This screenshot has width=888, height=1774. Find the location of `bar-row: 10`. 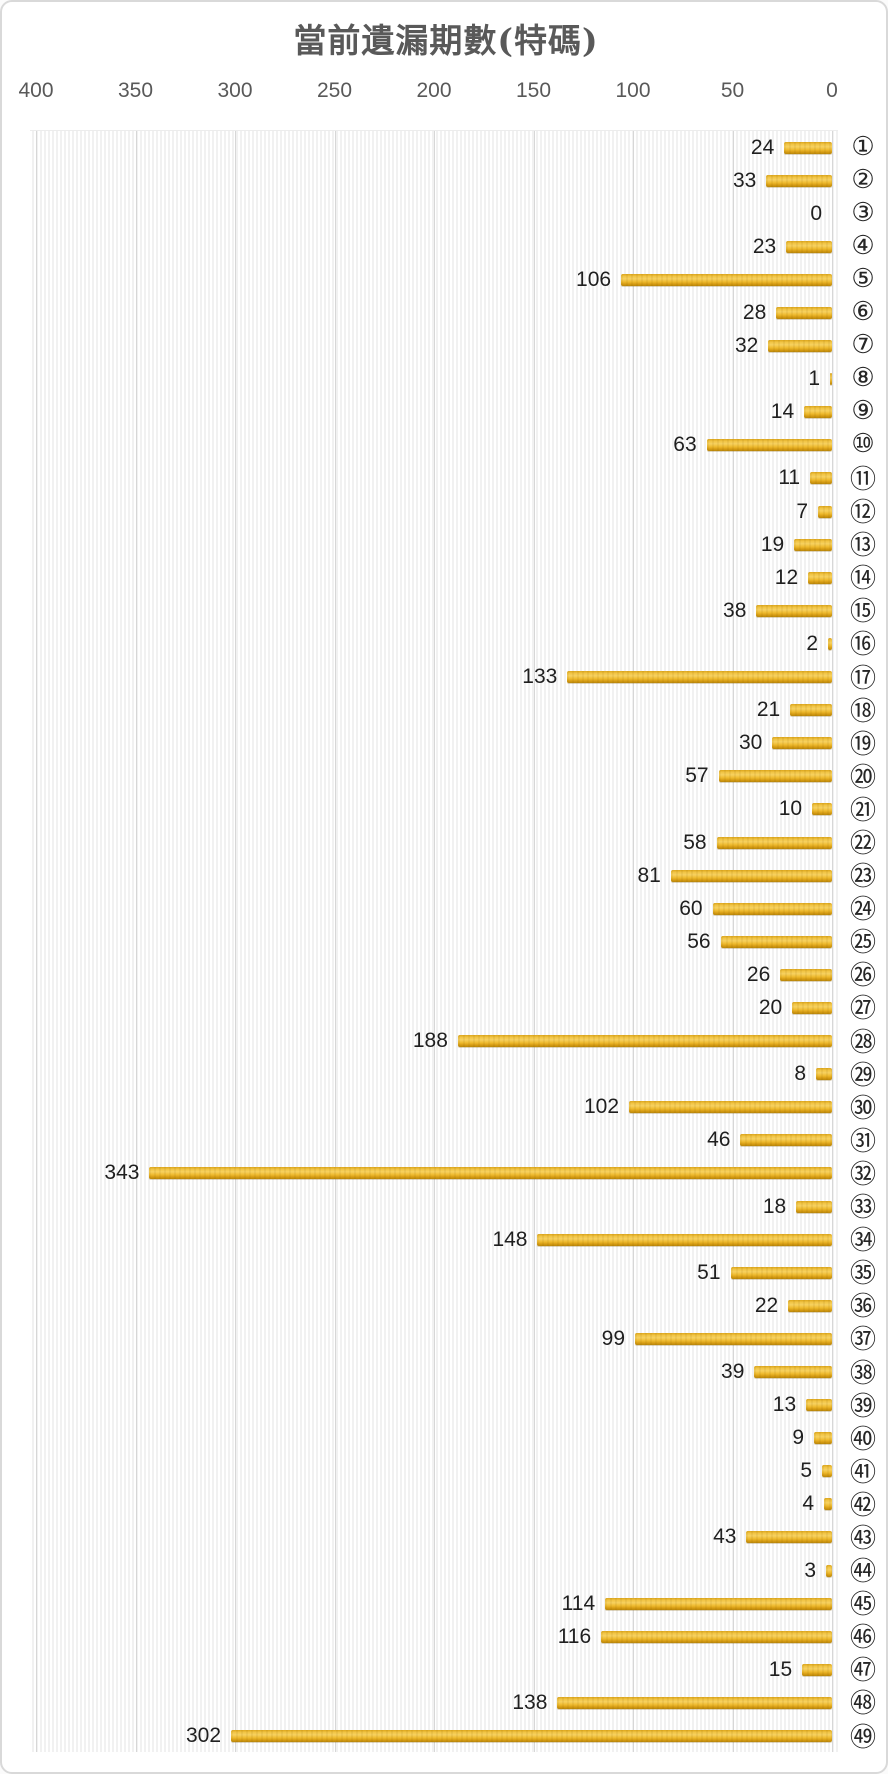

bar-row: 10 is located at coordinates (434, 809).